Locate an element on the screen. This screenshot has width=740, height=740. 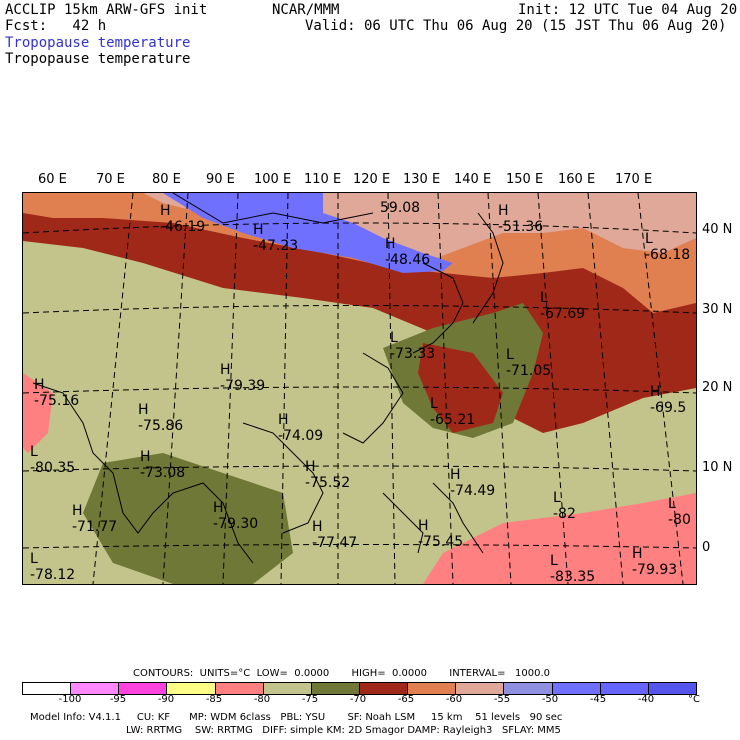
lat-label: 10 N is located at coordinates (717, 467).